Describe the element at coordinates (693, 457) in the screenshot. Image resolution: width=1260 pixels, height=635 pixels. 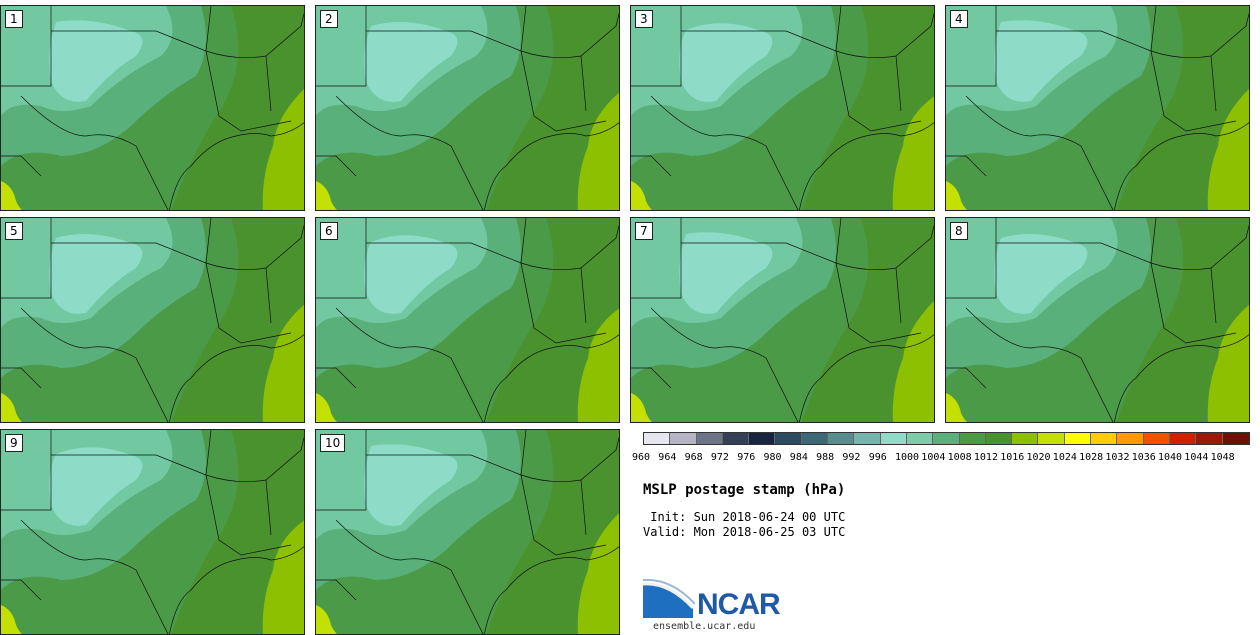
I see `colorbar-tick-label: 968` at that location.